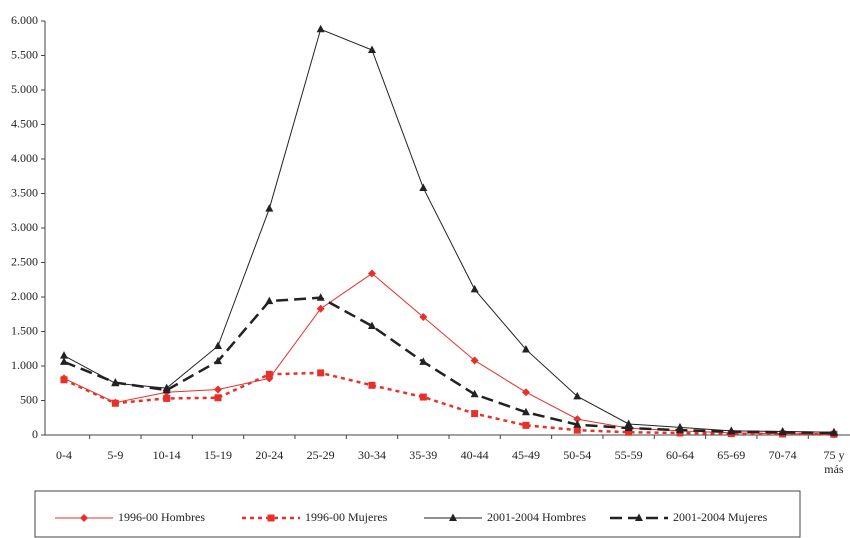 The image size is (850, 538). Describe the element at coordinates (679, 455) in the screenshot. I see `x-tick-label: 60-64` at that location.